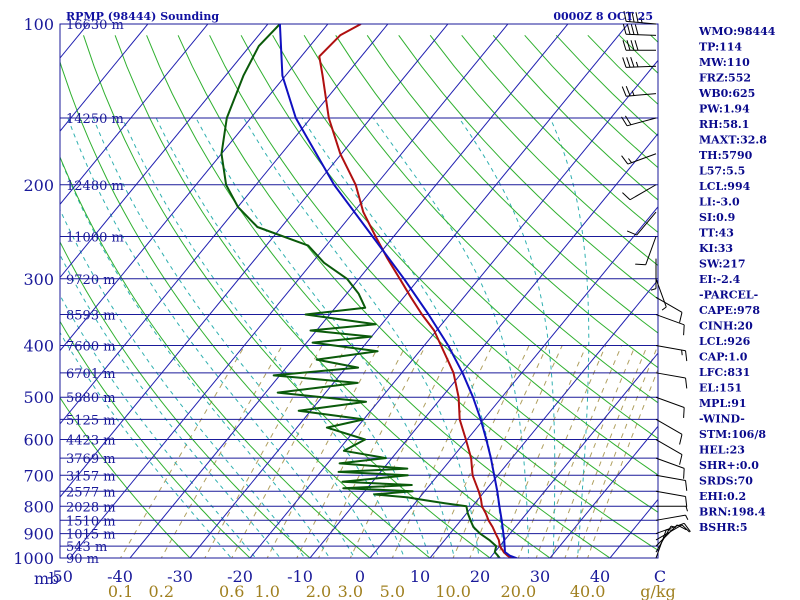  I want to click on stability-index: WMO:98444, so click(737, 31).